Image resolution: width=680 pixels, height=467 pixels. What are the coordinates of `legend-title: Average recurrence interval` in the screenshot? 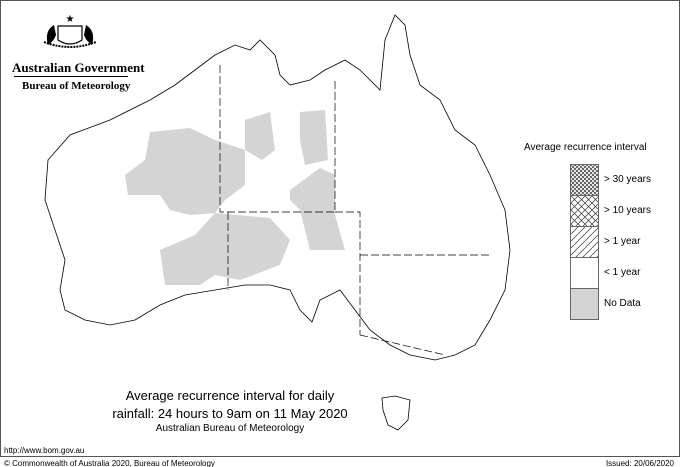 It's located at (585, 147).